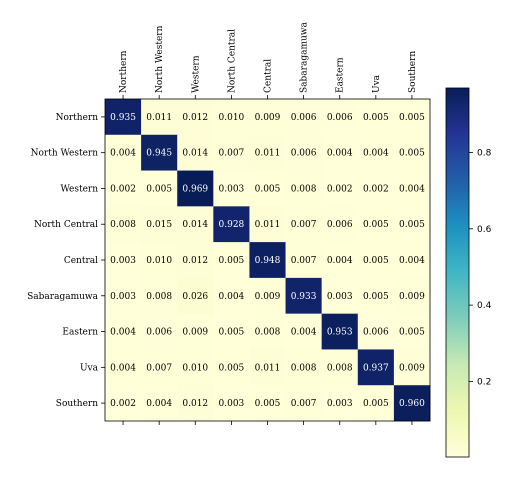 The width and height of the screenshot is (512, 485). I want to click on cell-label: 0.937, so click(376, 368).